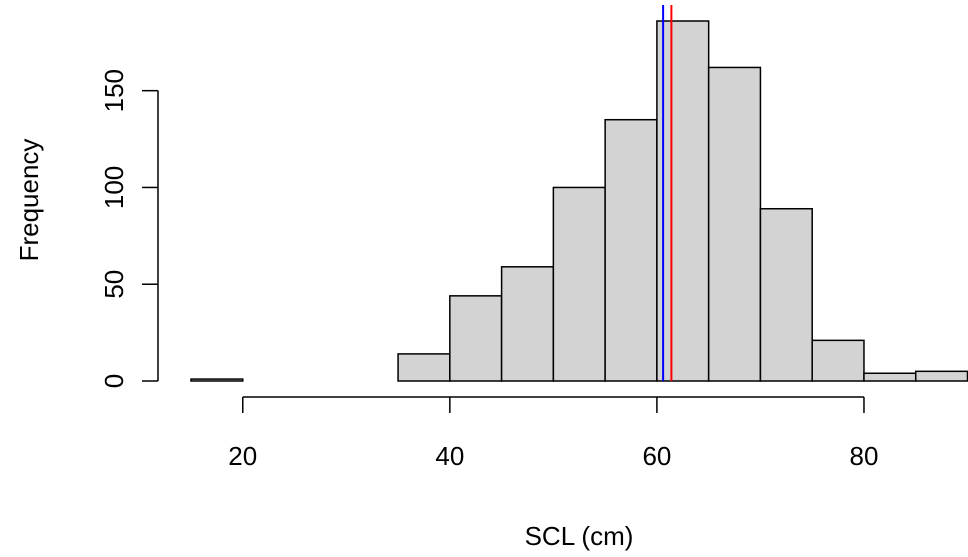 The image size is (968, 557). Describe the element at coordinates (864, 456) in the screenshot. I see `x-tick-label: 80` at that location.